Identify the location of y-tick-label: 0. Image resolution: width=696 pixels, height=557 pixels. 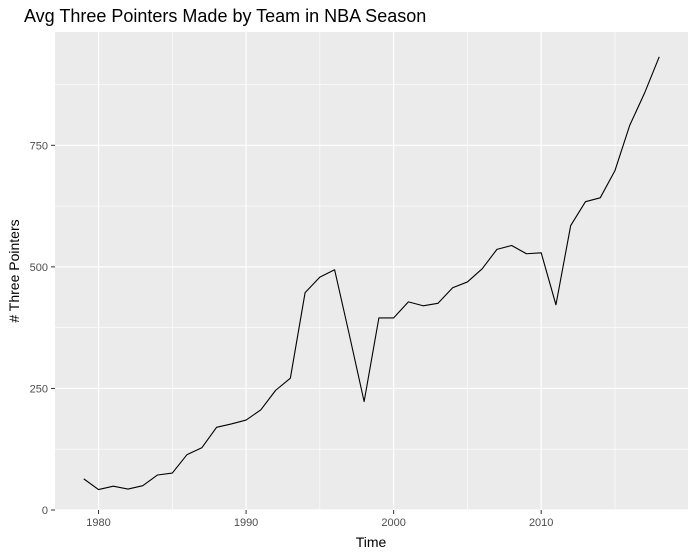
(45, 511).